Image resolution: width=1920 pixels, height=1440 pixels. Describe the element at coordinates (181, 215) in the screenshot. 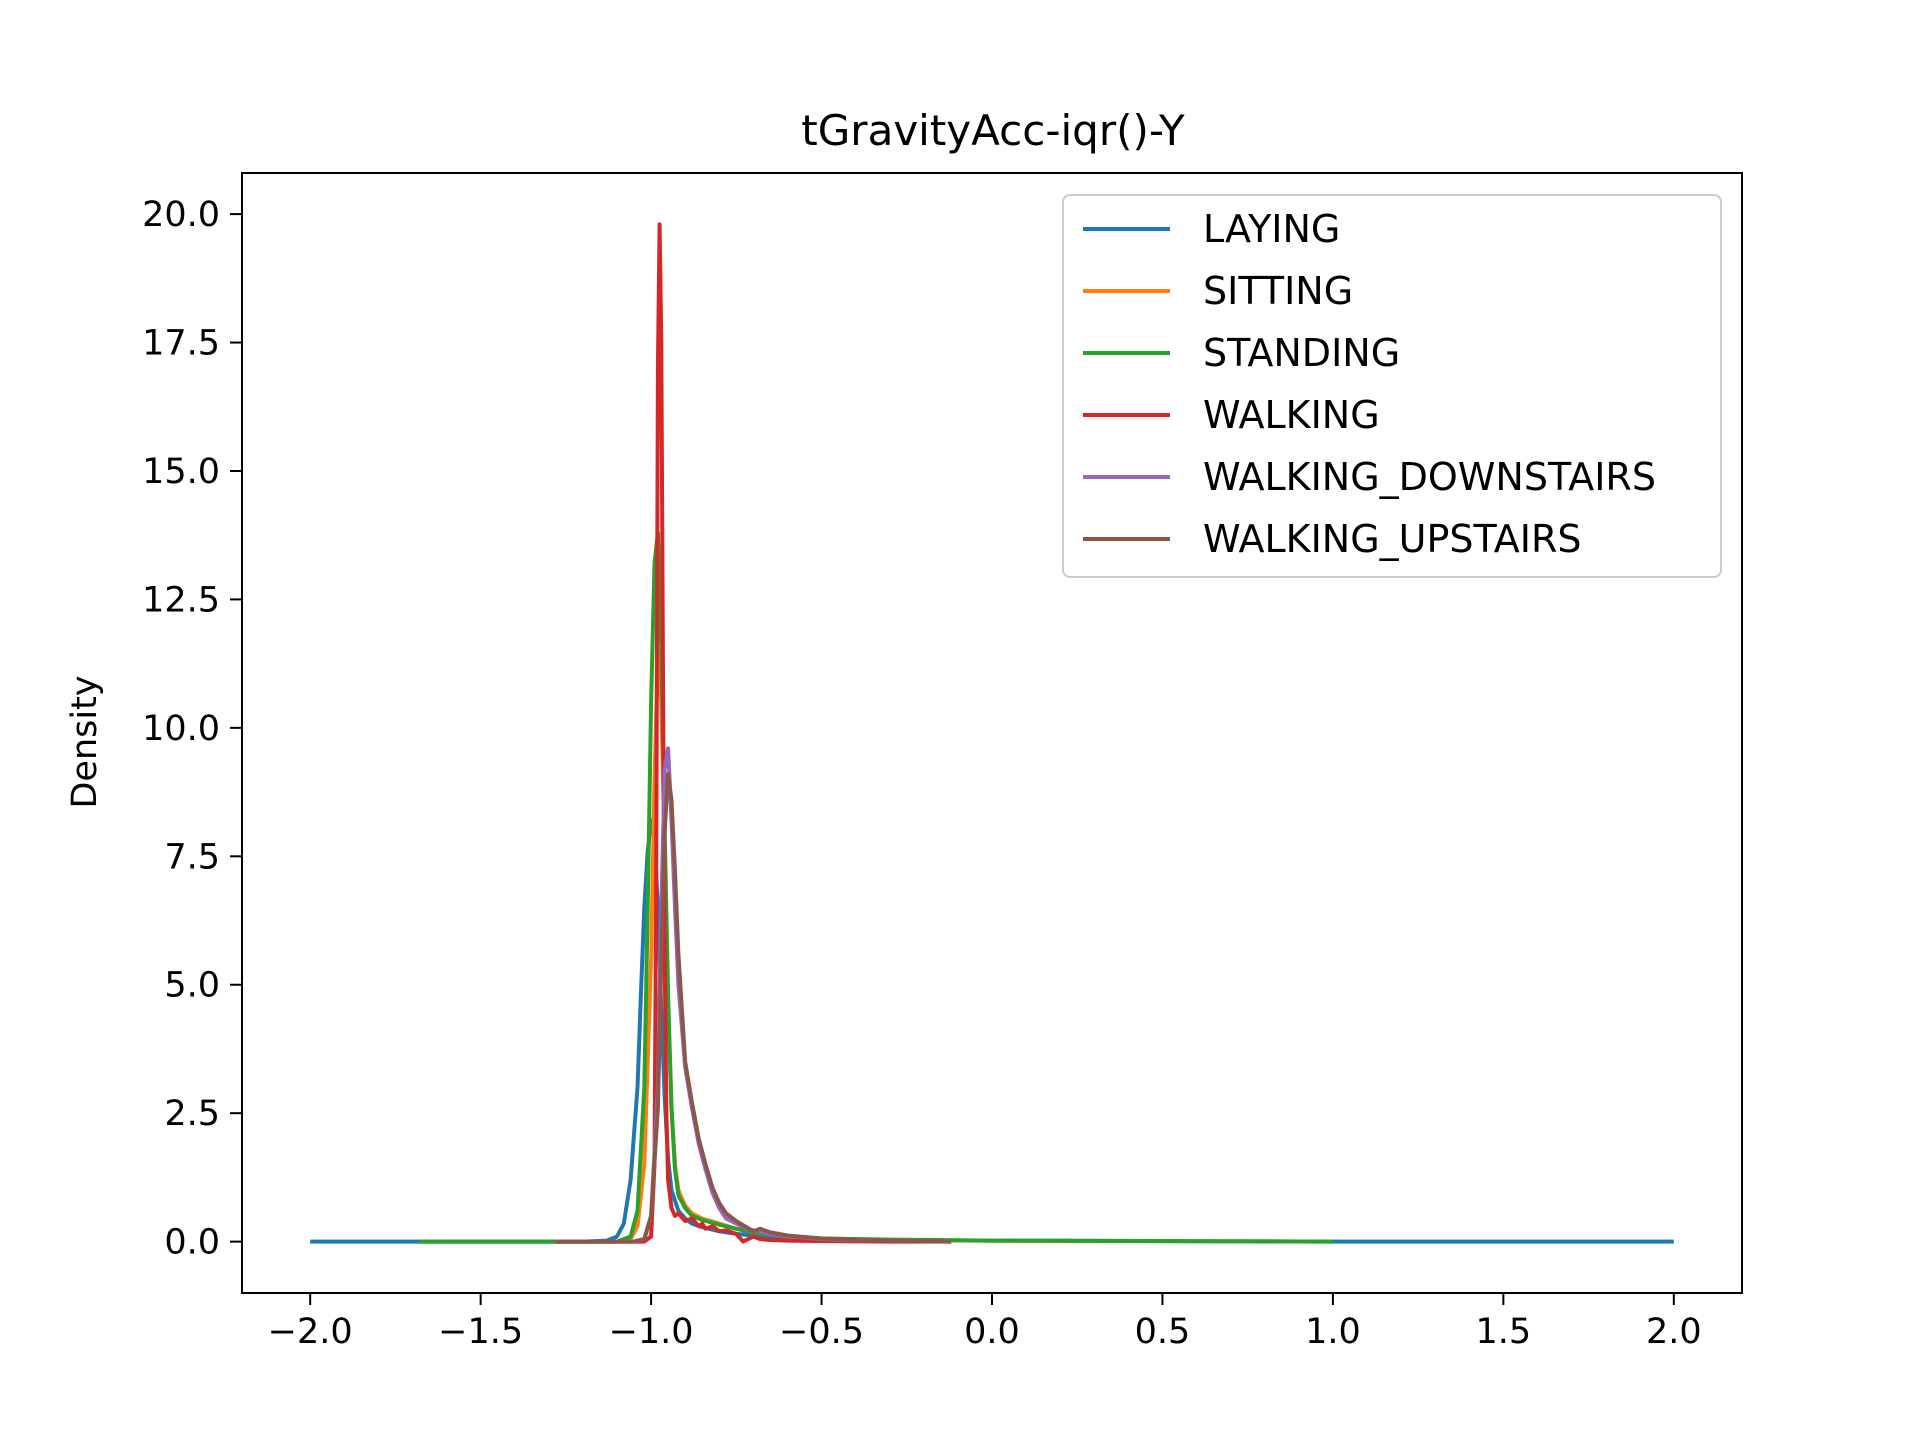

I see `y-tick-label: 20.0` at that location.